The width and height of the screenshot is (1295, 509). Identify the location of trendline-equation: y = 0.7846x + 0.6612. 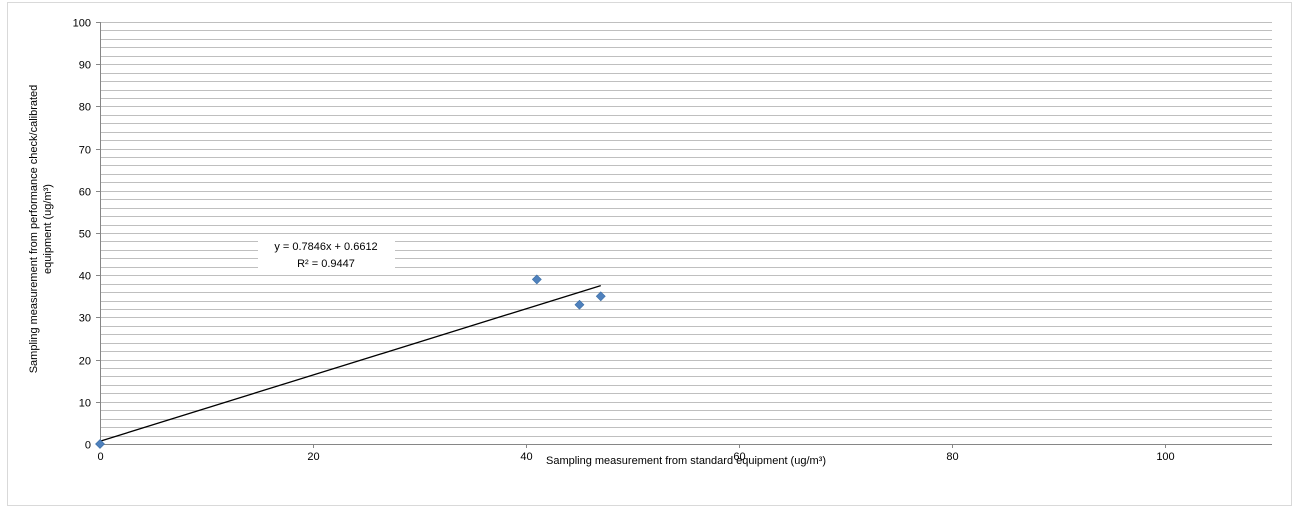
(325, 247).